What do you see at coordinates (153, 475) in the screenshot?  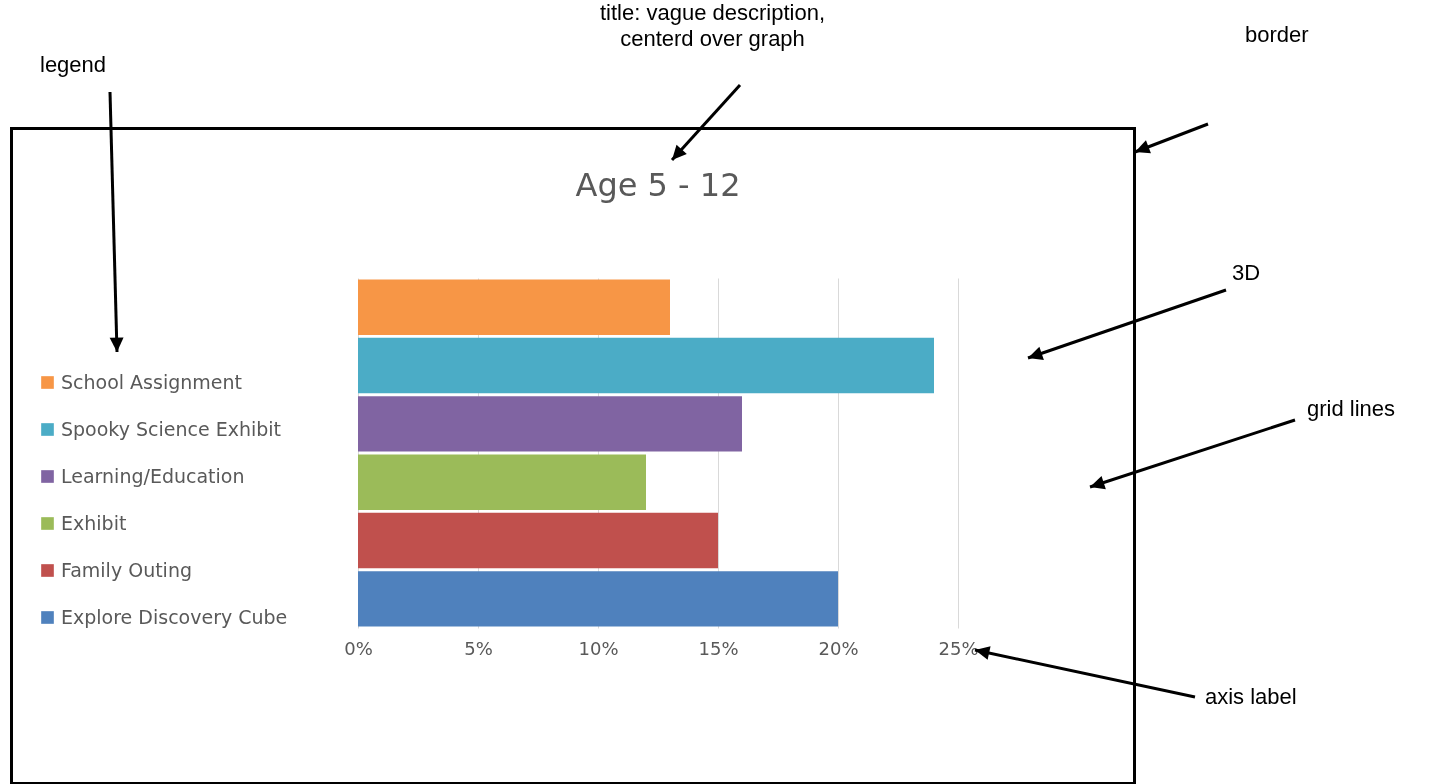 I see `legend-label: Learning/Education` at bounding box center [153, 475].